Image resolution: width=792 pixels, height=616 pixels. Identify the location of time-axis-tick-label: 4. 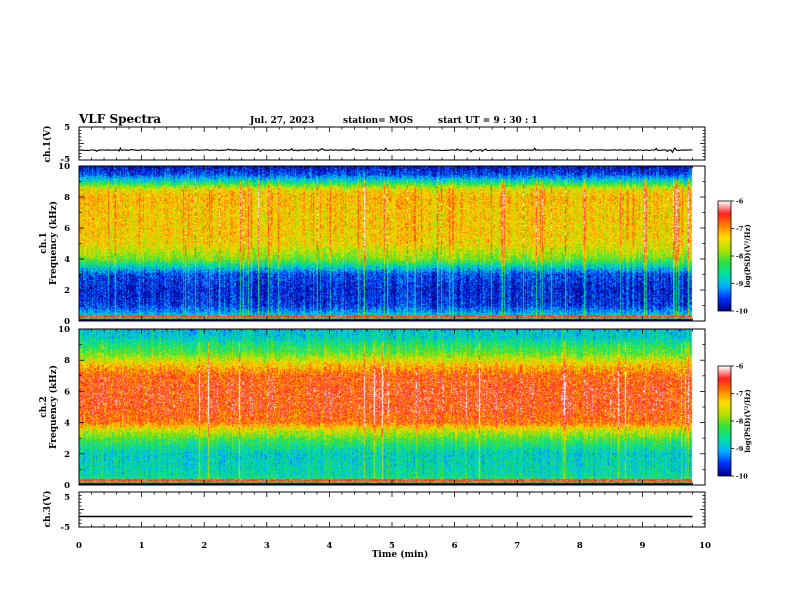
(329, 546).